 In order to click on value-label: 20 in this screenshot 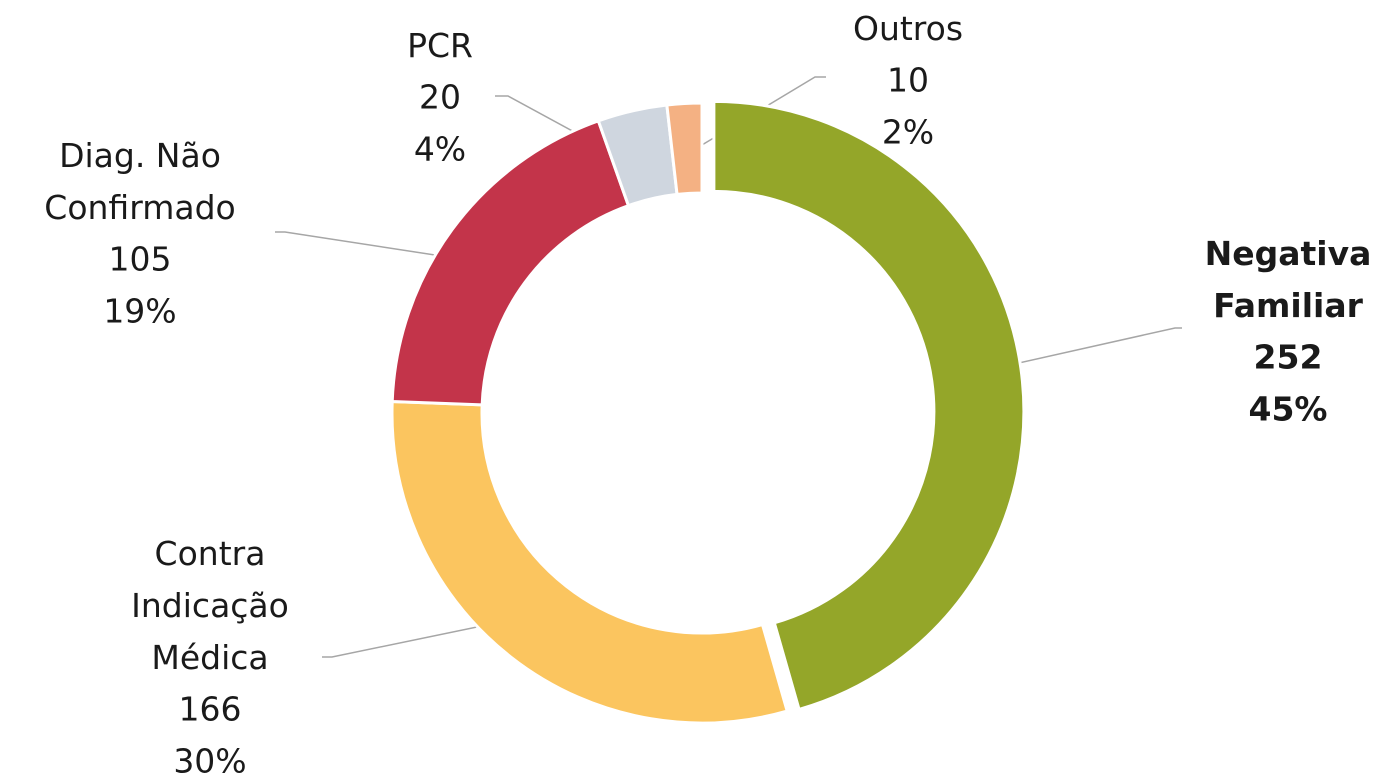, I will do `click(440, 97)`.